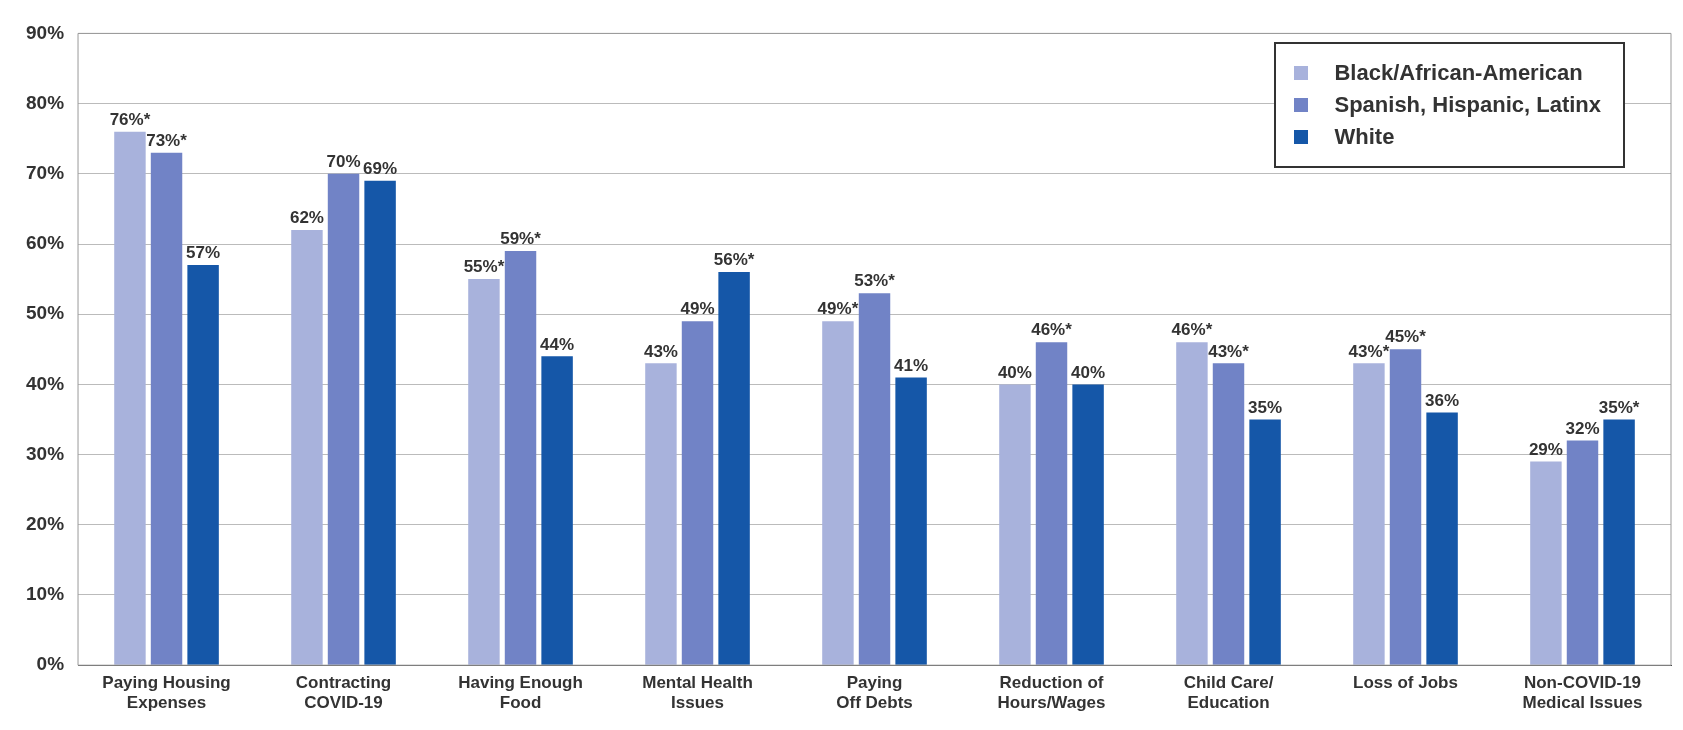  I want to click on y-tick-label: 40%, so click(45, 383).